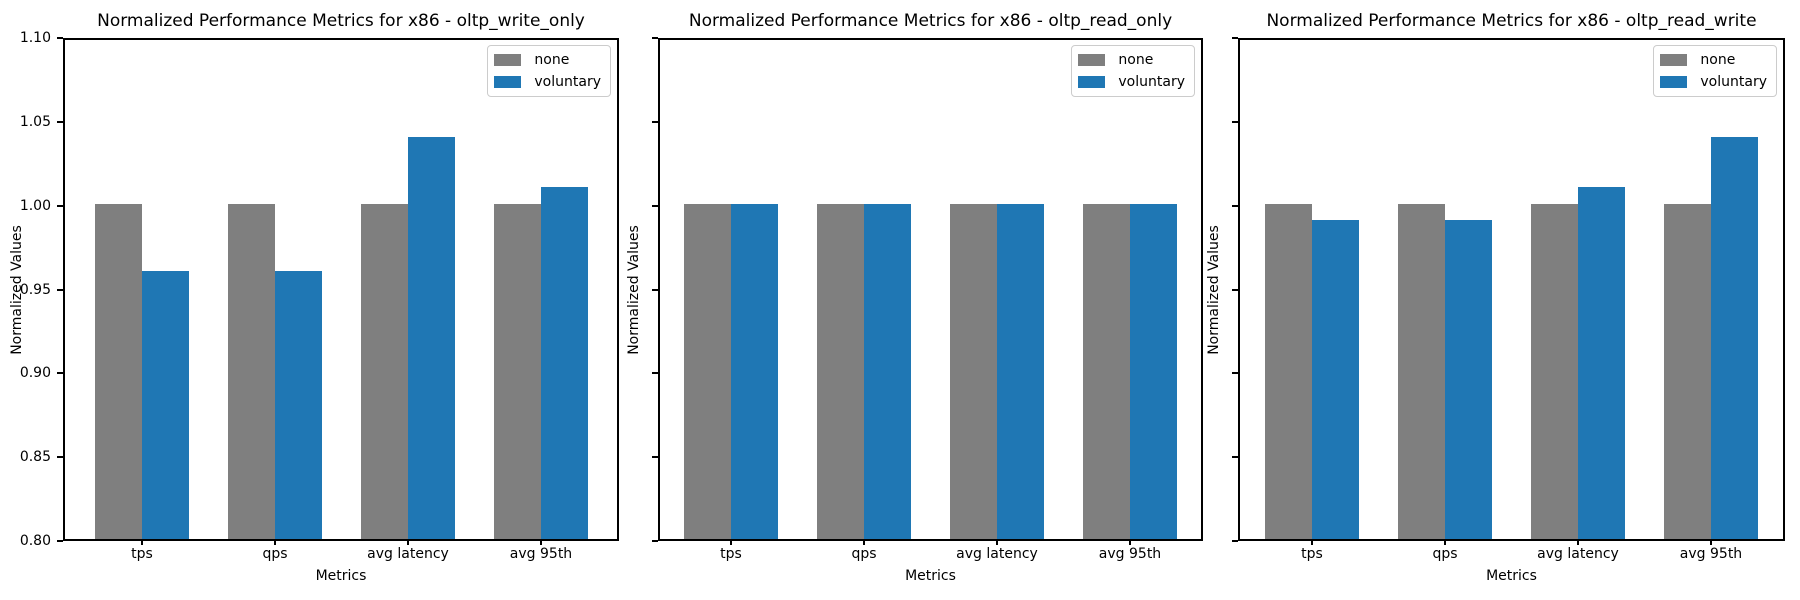 The height and width of the screenshot is (600, 1800). Describe the element at coordinates (35, 38) in the screenshot. I see `y-tick-label: 1.10` at that location.